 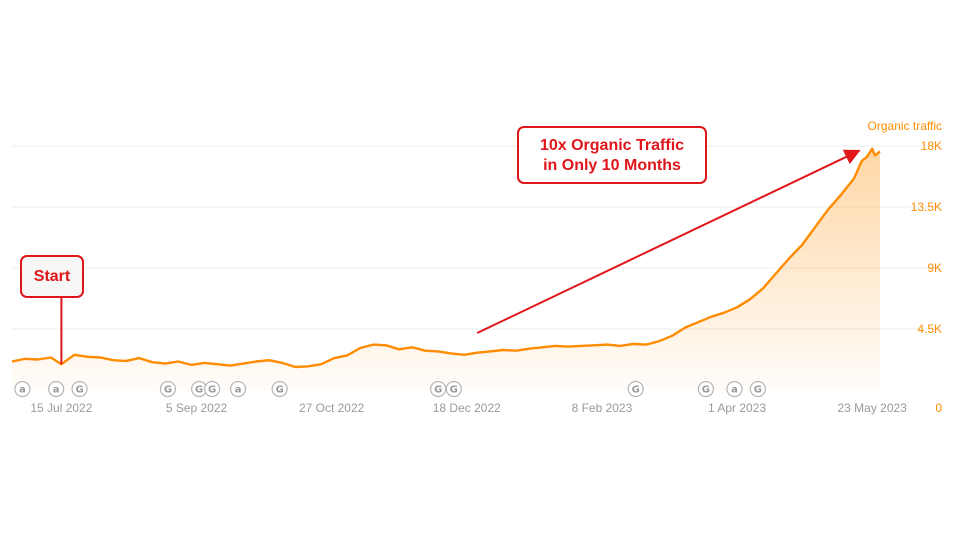 What do you see at coordinates (929, 329) in the screenshot?
I see `y-tick-label: 4.5K` at bounding box center [929, 329].